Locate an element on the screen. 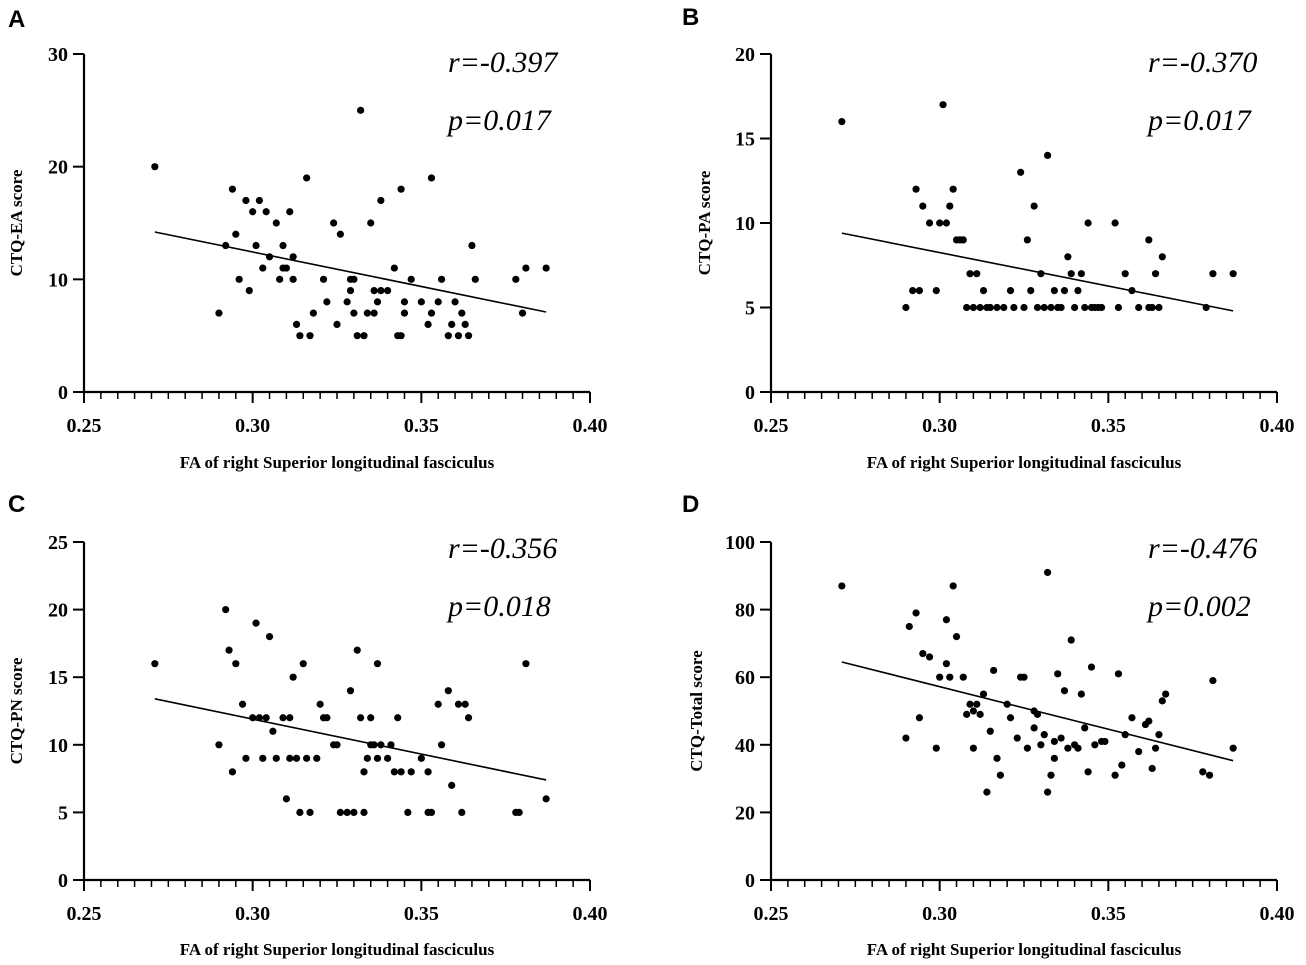 The width and height of the screenshot is (1306, 965). panel-letter: D is located at coordinates (690, 504).